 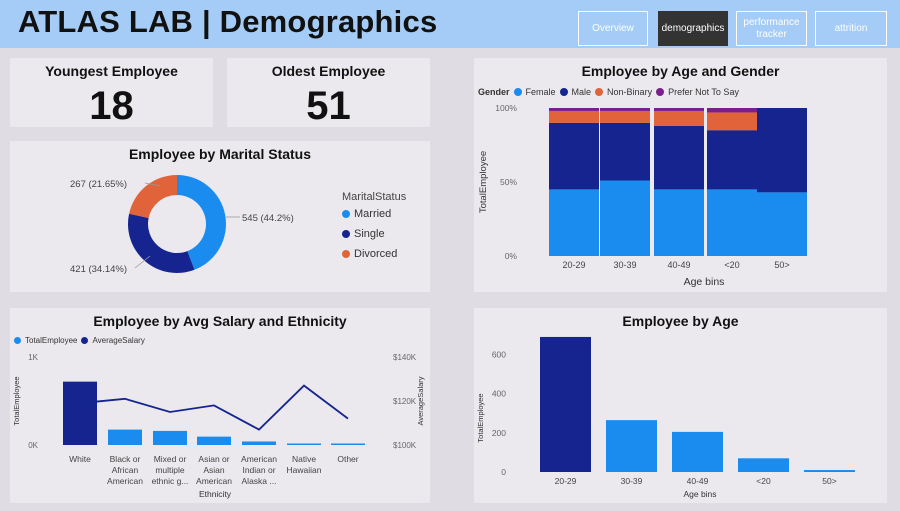 I want to click on kpi-oldest-card: Oldest Employee 51, so click(x=328, y=93).